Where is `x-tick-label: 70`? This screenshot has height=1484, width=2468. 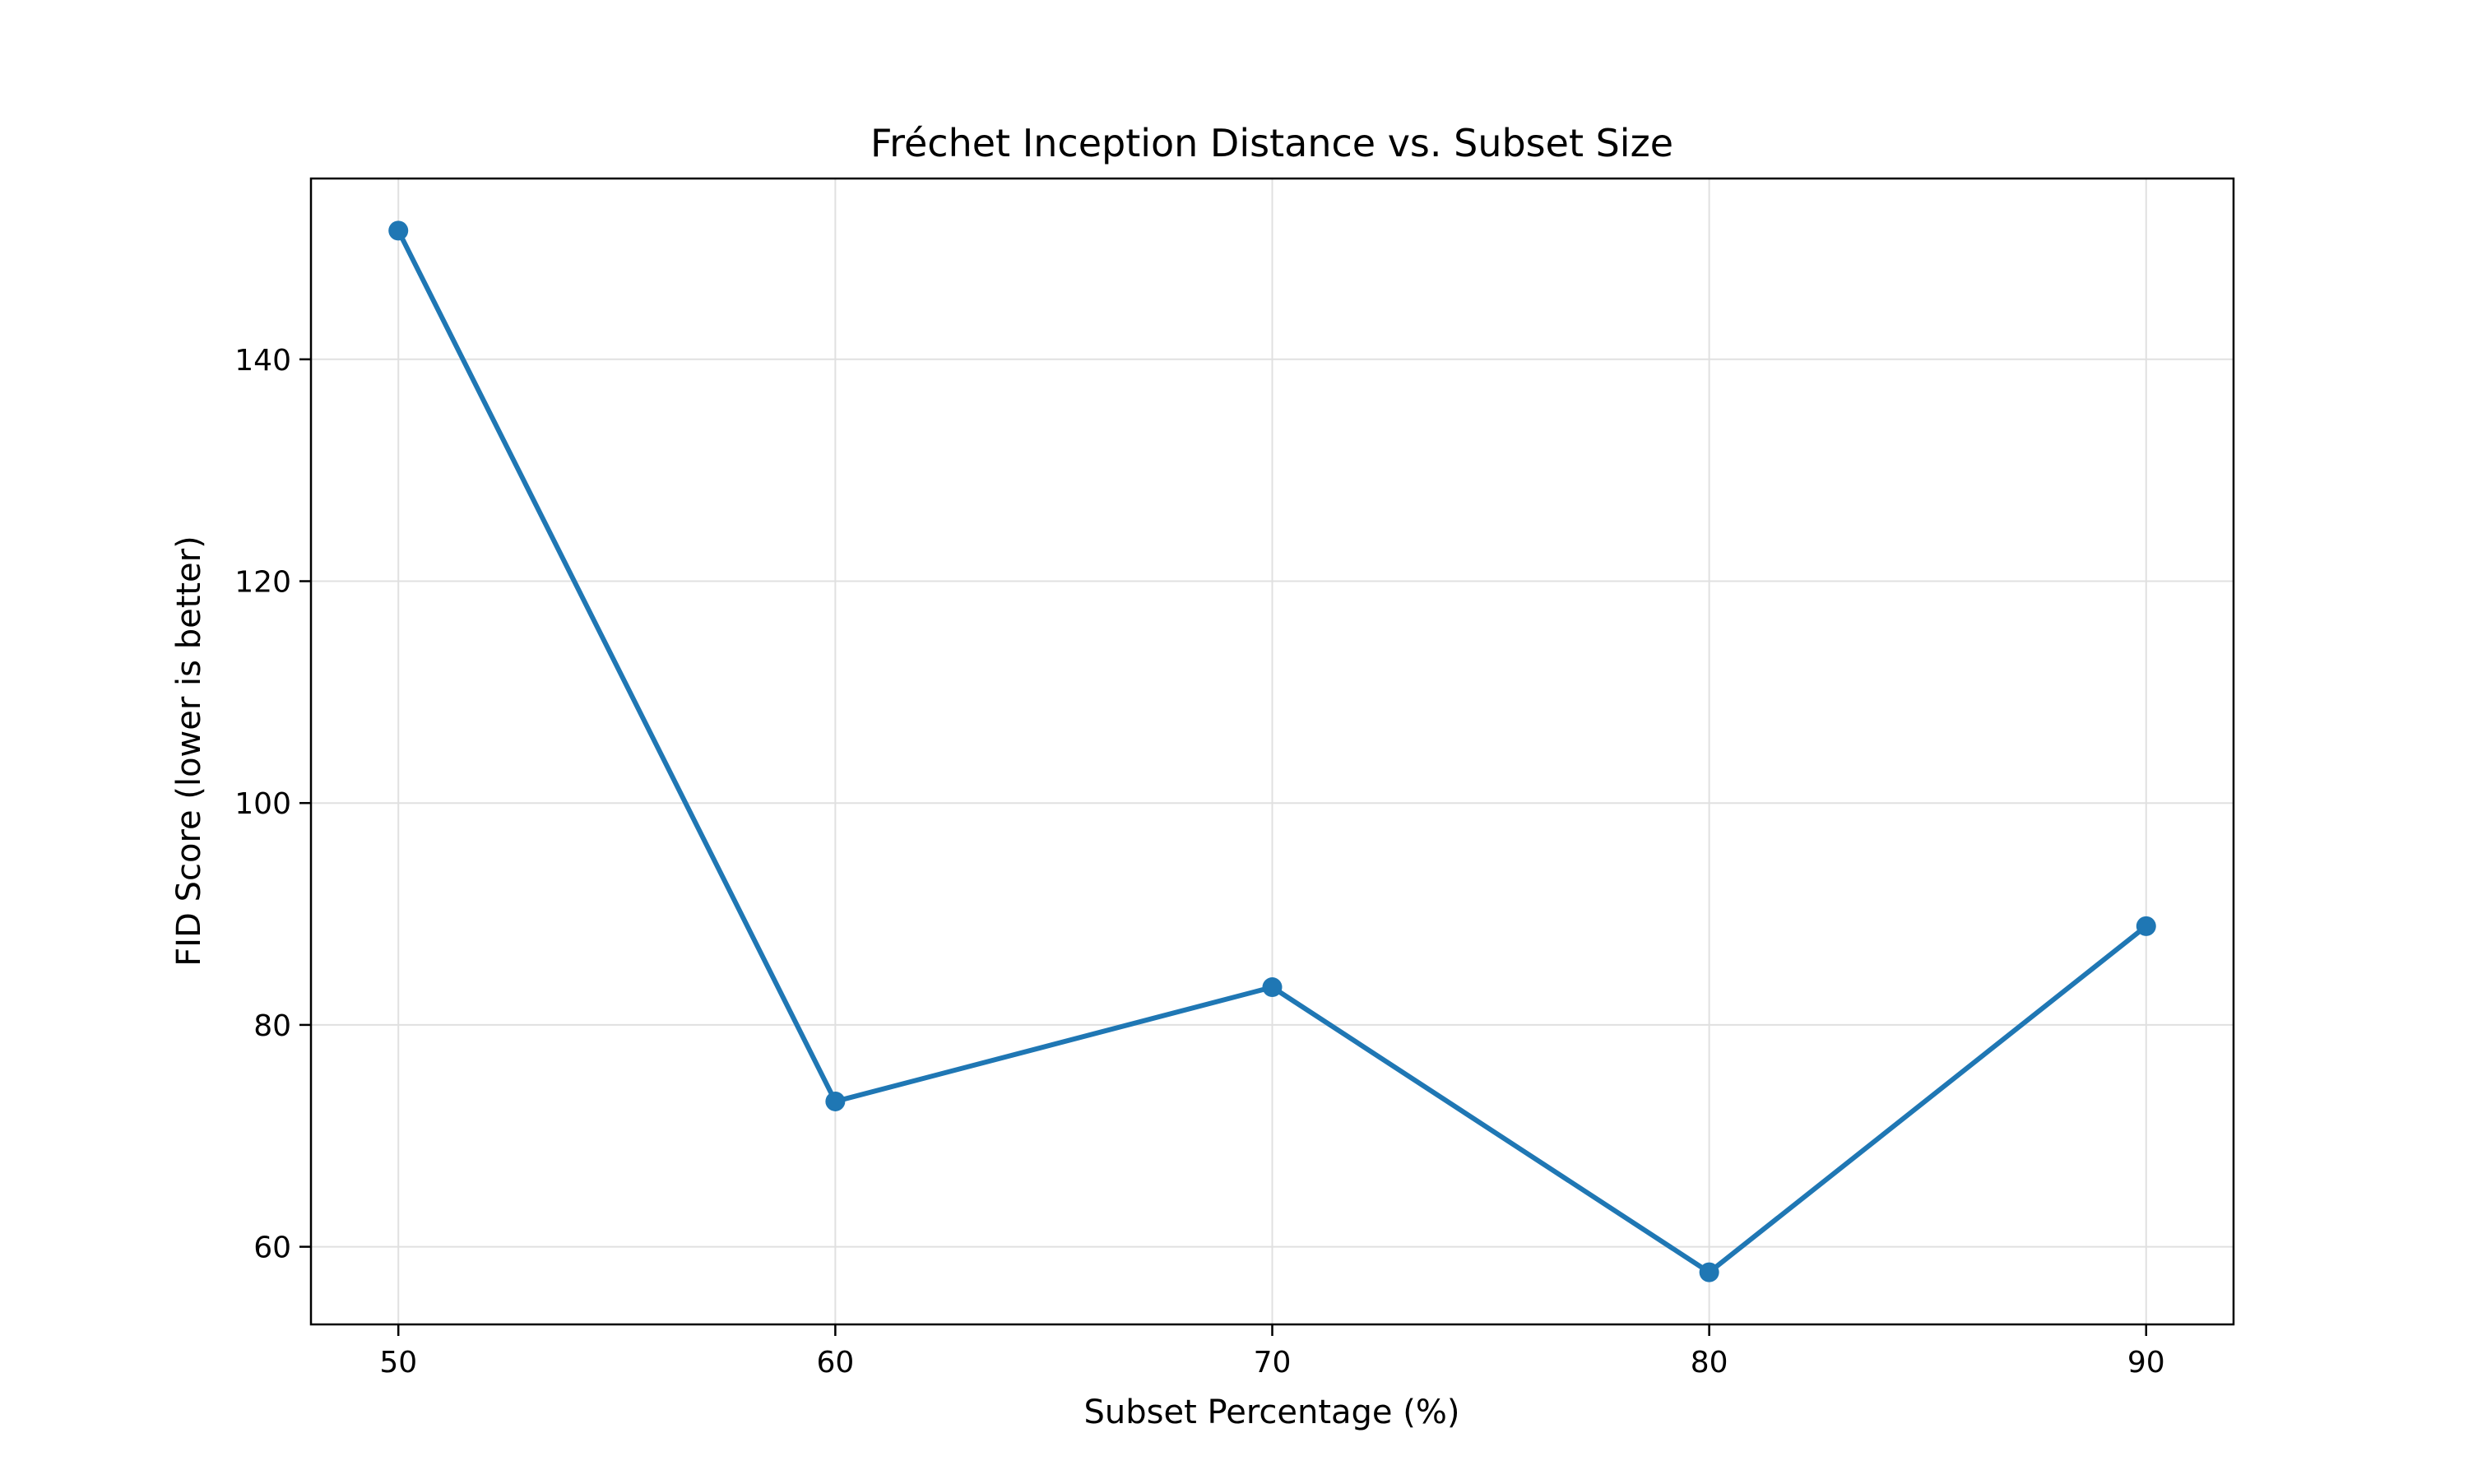
x-tick-label: 70 is located at coordinates (1273, 1363).